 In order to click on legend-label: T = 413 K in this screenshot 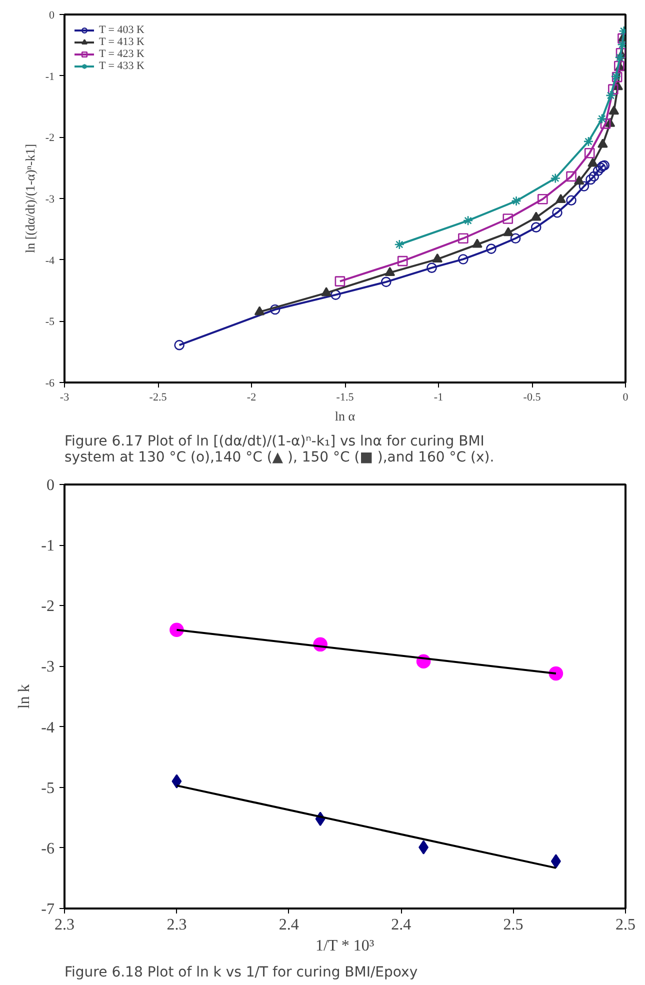, I will do `click(121, 42)`.